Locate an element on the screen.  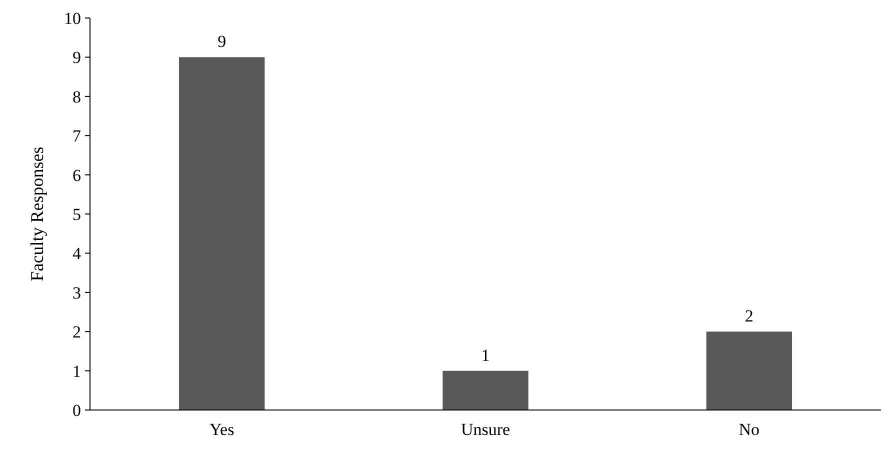
x-tick-label: No is located at coordinates (749, 429).